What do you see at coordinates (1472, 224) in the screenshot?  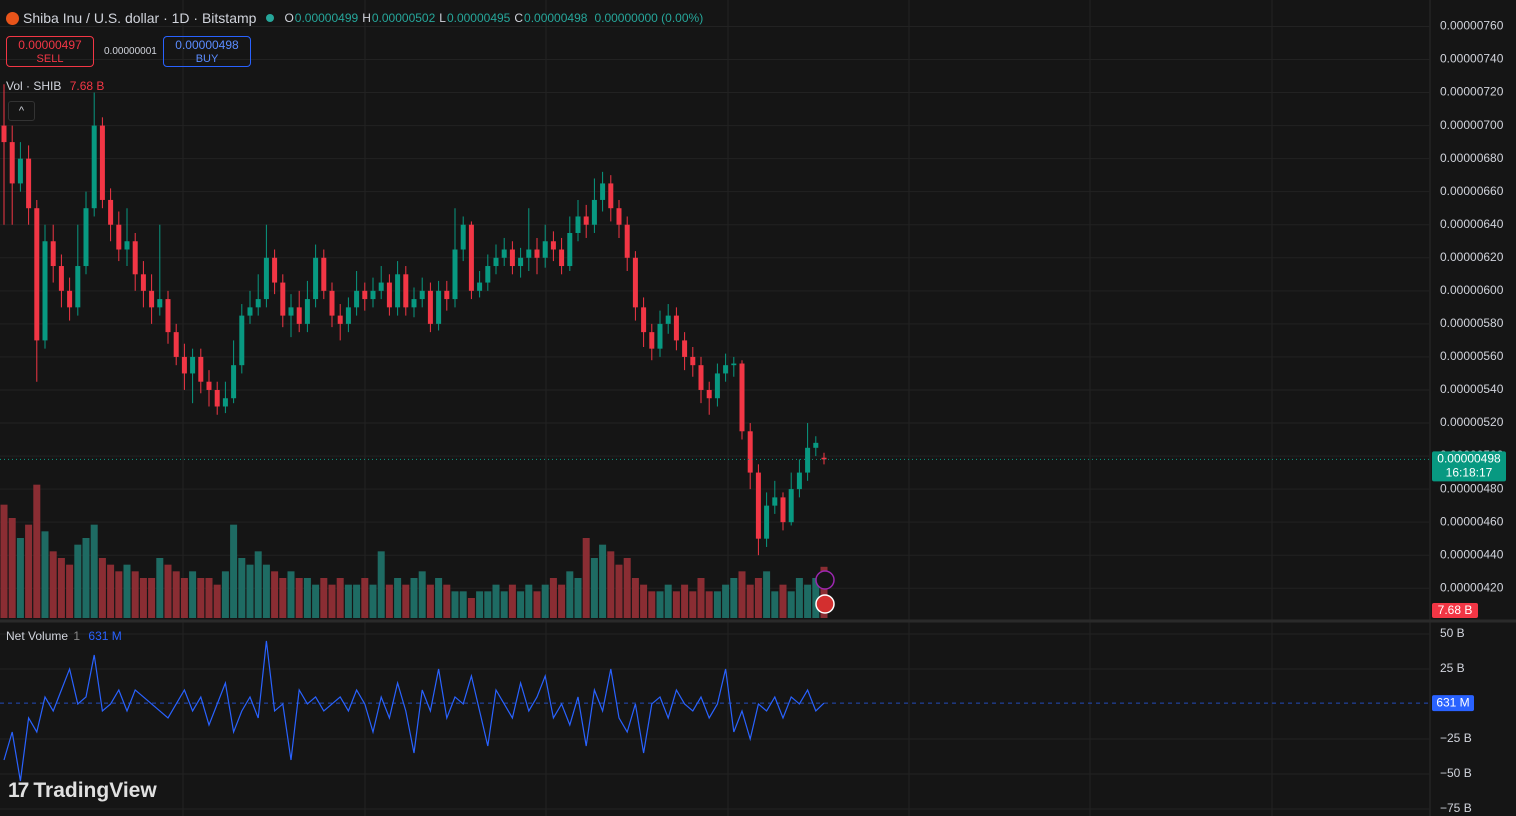 I see `y-tick-label: 0.00000640` at bounding box center [1472, 224].